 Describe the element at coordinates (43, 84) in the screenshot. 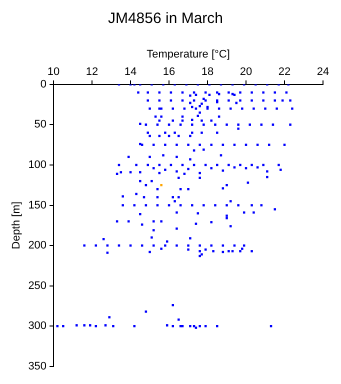

I see `y-tick-label: 0` at that location.